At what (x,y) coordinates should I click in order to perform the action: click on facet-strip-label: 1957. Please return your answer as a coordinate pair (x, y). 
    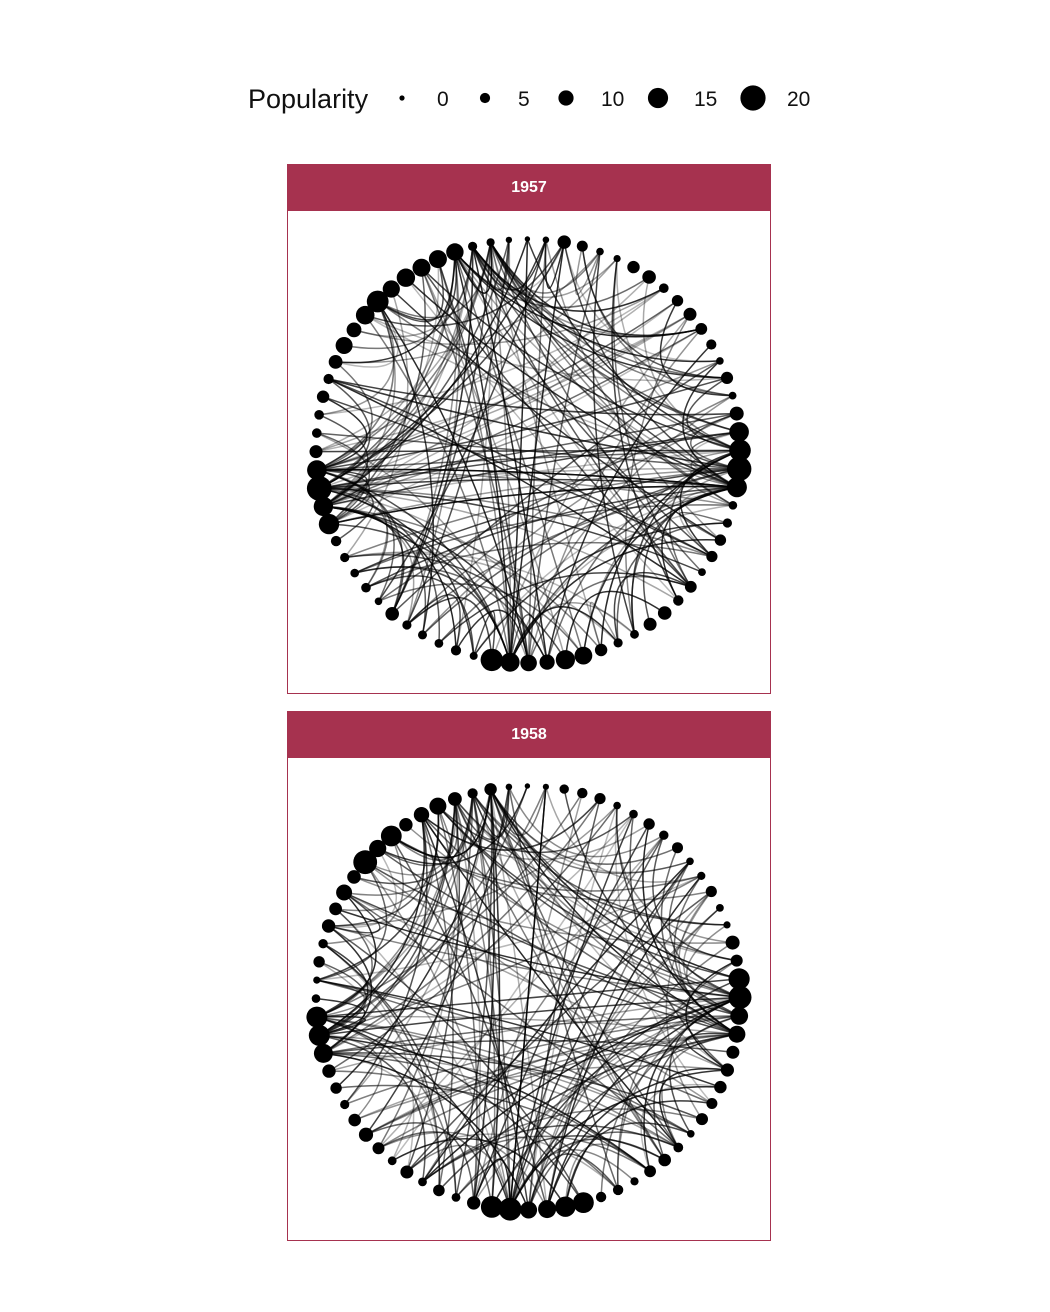
    Looking at the image, I should click on (529, 188).